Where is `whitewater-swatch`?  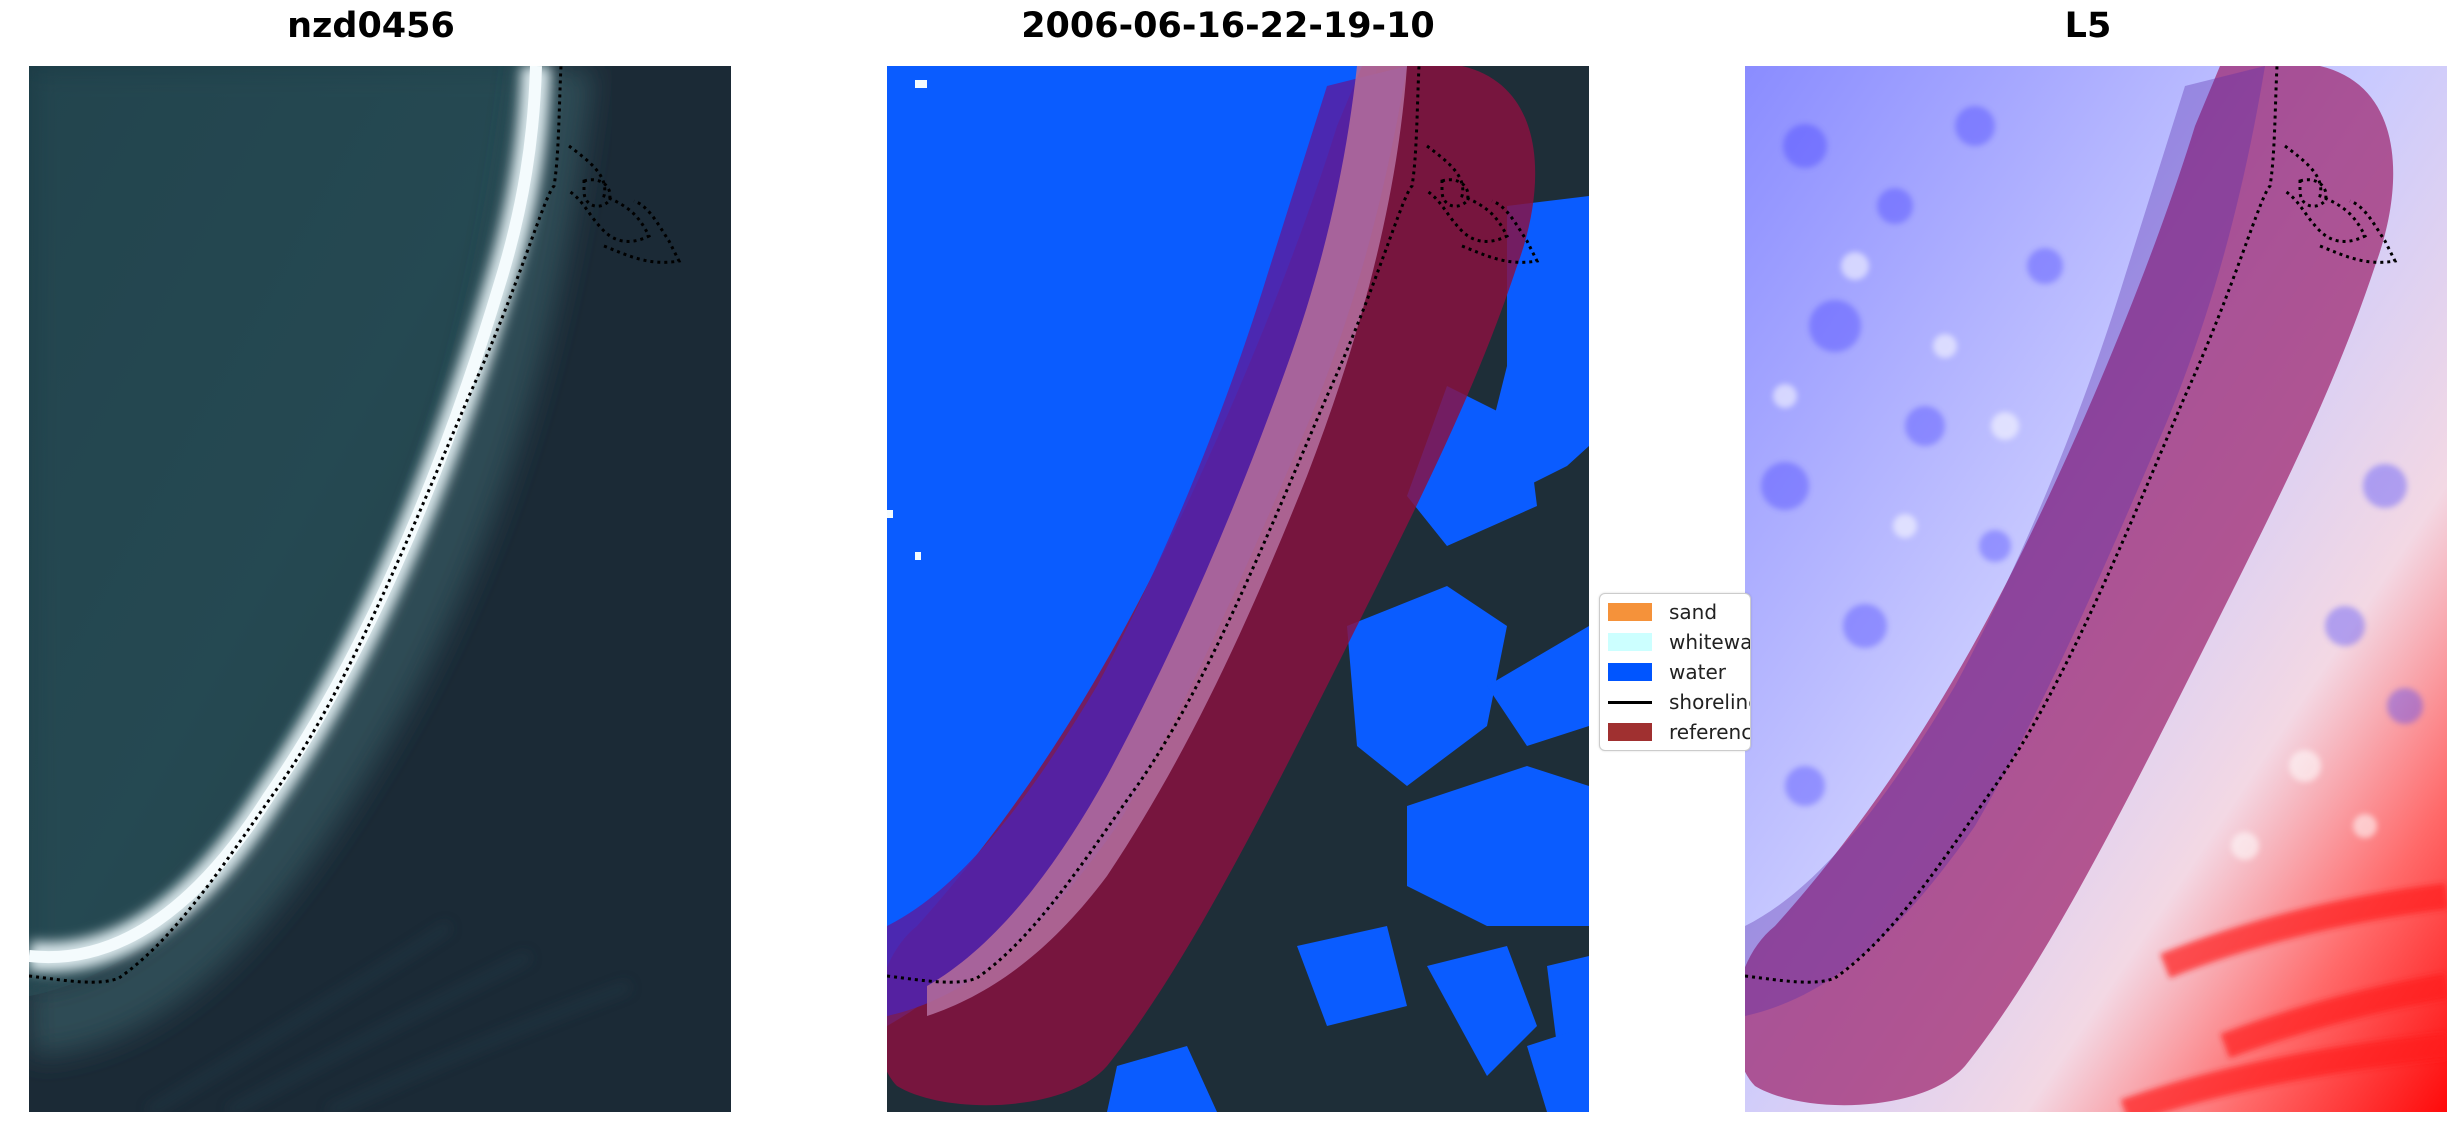
whitewater-swatch is located at coordinates (1630, 642).